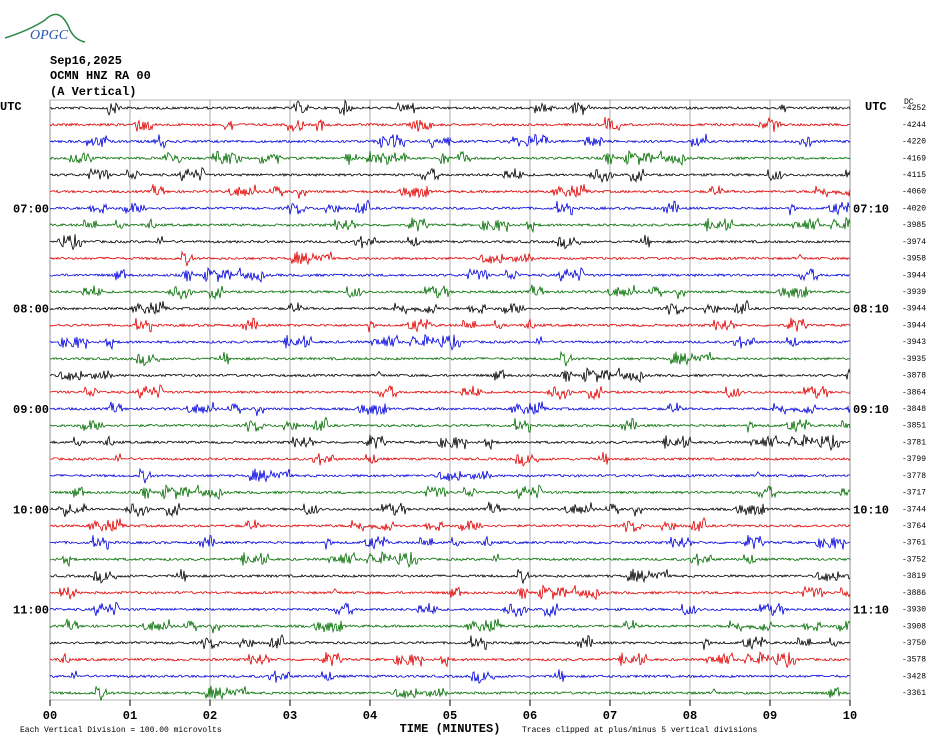 Image resolution: width=930 pixels, height=744 pixels. Describe the element at coordinates (914, 509) in the screenshot. I see `dc-offset: -3744` at that location.